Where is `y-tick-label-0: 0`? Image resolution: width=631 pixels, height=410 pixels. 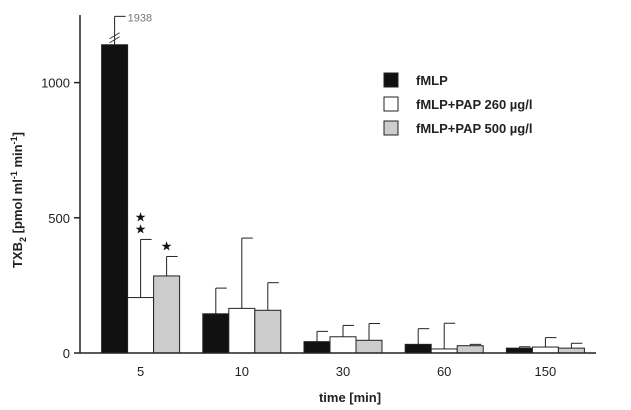 y-tick-label-0: 0 is located at coordinates (66, 353).